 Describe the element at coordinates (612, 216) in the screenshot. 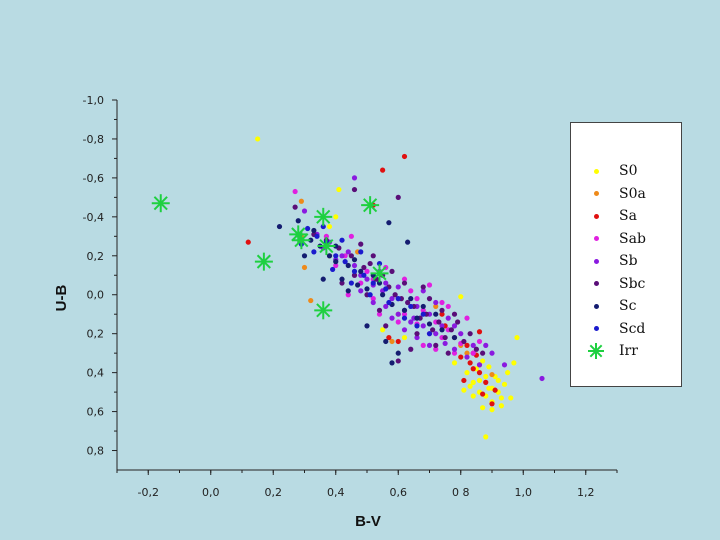

I see `legend-item-sa: Sa` at that location.